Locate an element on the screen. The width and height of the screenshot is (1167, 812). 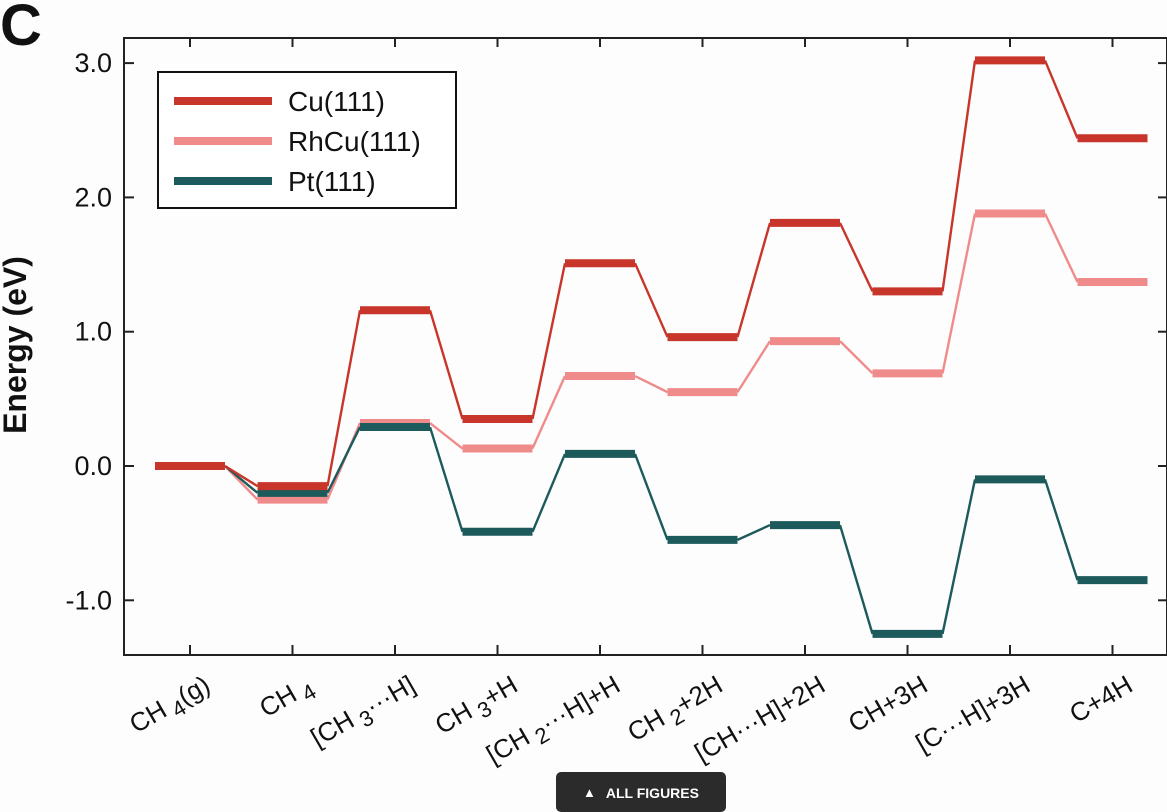
y-tick-label: 2.0 is located at coordinates (93, 197).